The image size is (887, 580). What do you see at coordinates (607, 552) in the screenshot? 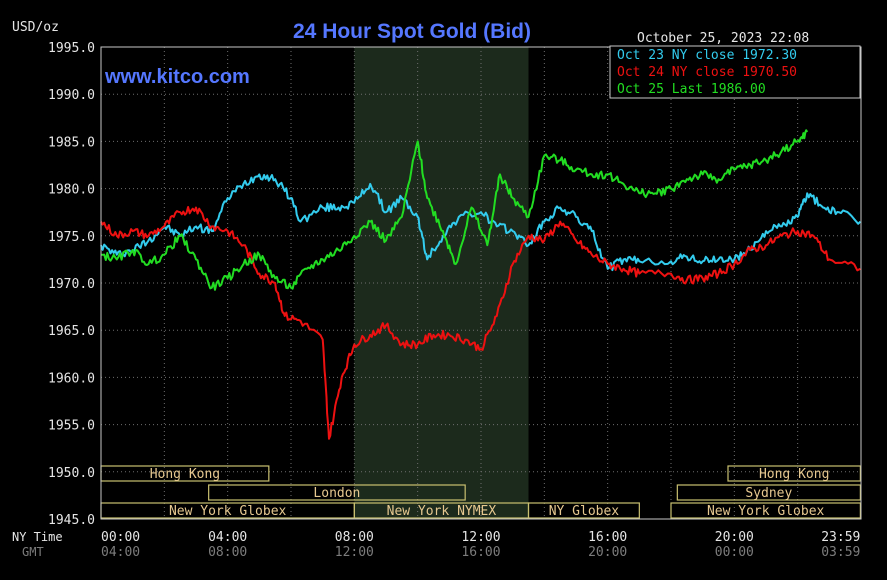
I see `gmt-time-tick: 20:00` at bounding box center [607, 552].